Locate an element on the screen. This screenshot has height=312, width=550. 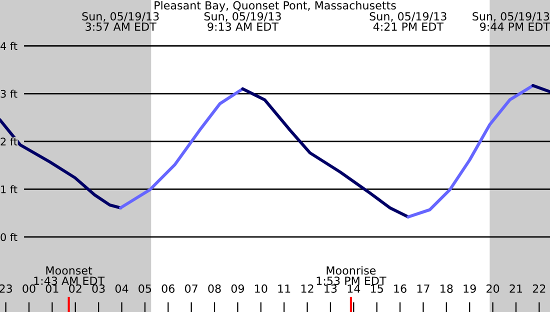
chart-title: Pleasant Bay, Quonset Pont, Massachusetts is located at coordinates (275, 6).